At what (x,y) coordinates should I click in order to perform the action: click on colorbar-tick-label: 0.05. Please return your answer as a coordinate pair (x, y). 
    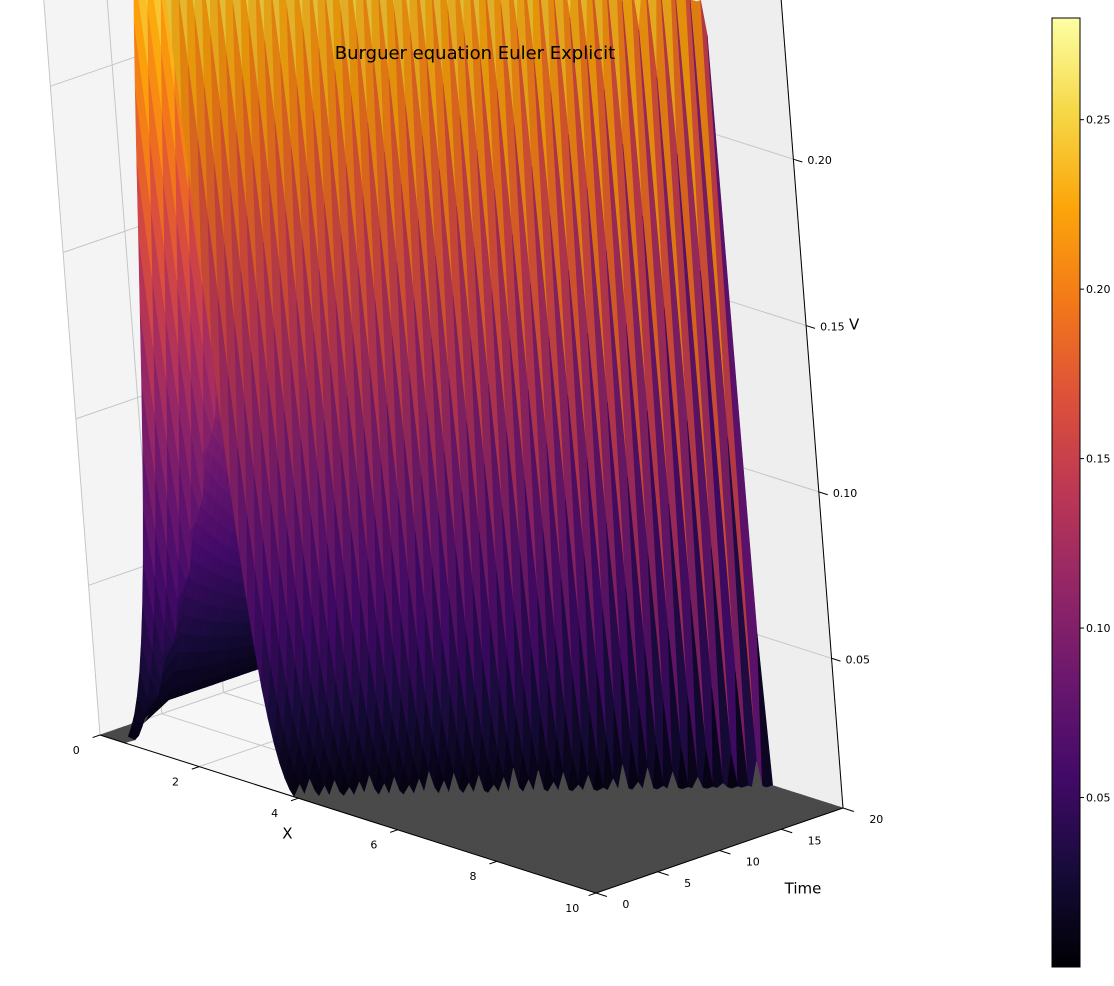
    Looking at the image, I should click on (1098, 798).